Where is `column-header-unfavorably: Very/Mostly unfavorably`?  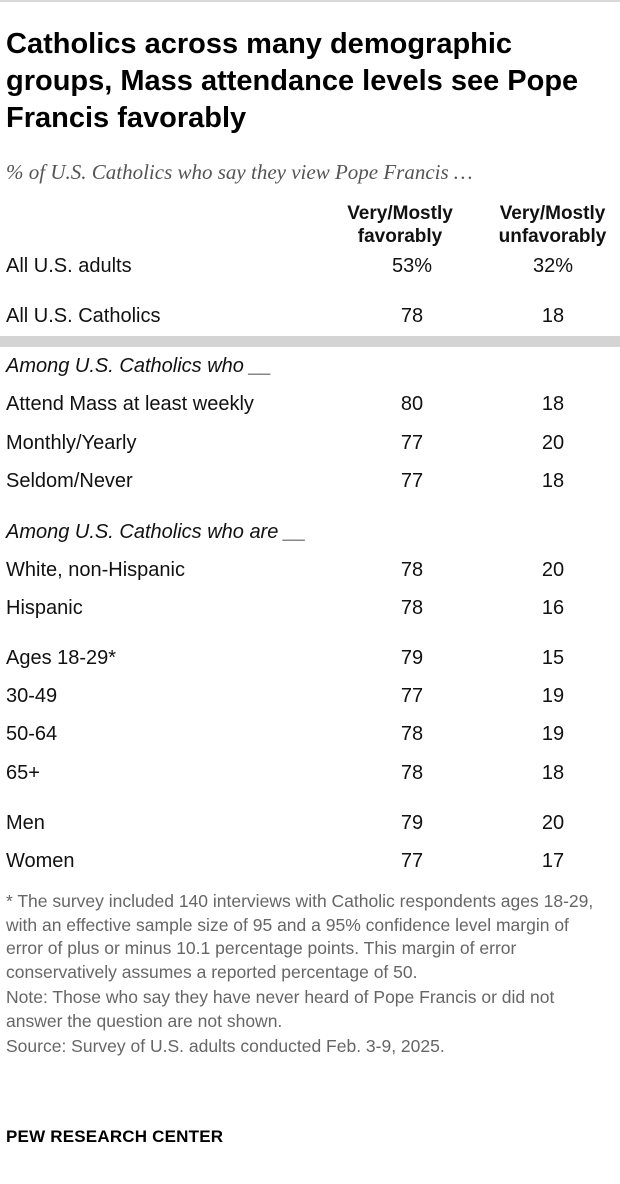
column-header-unfavorably: Very/Mostly unfavorably is located at coordinates (552, 225).